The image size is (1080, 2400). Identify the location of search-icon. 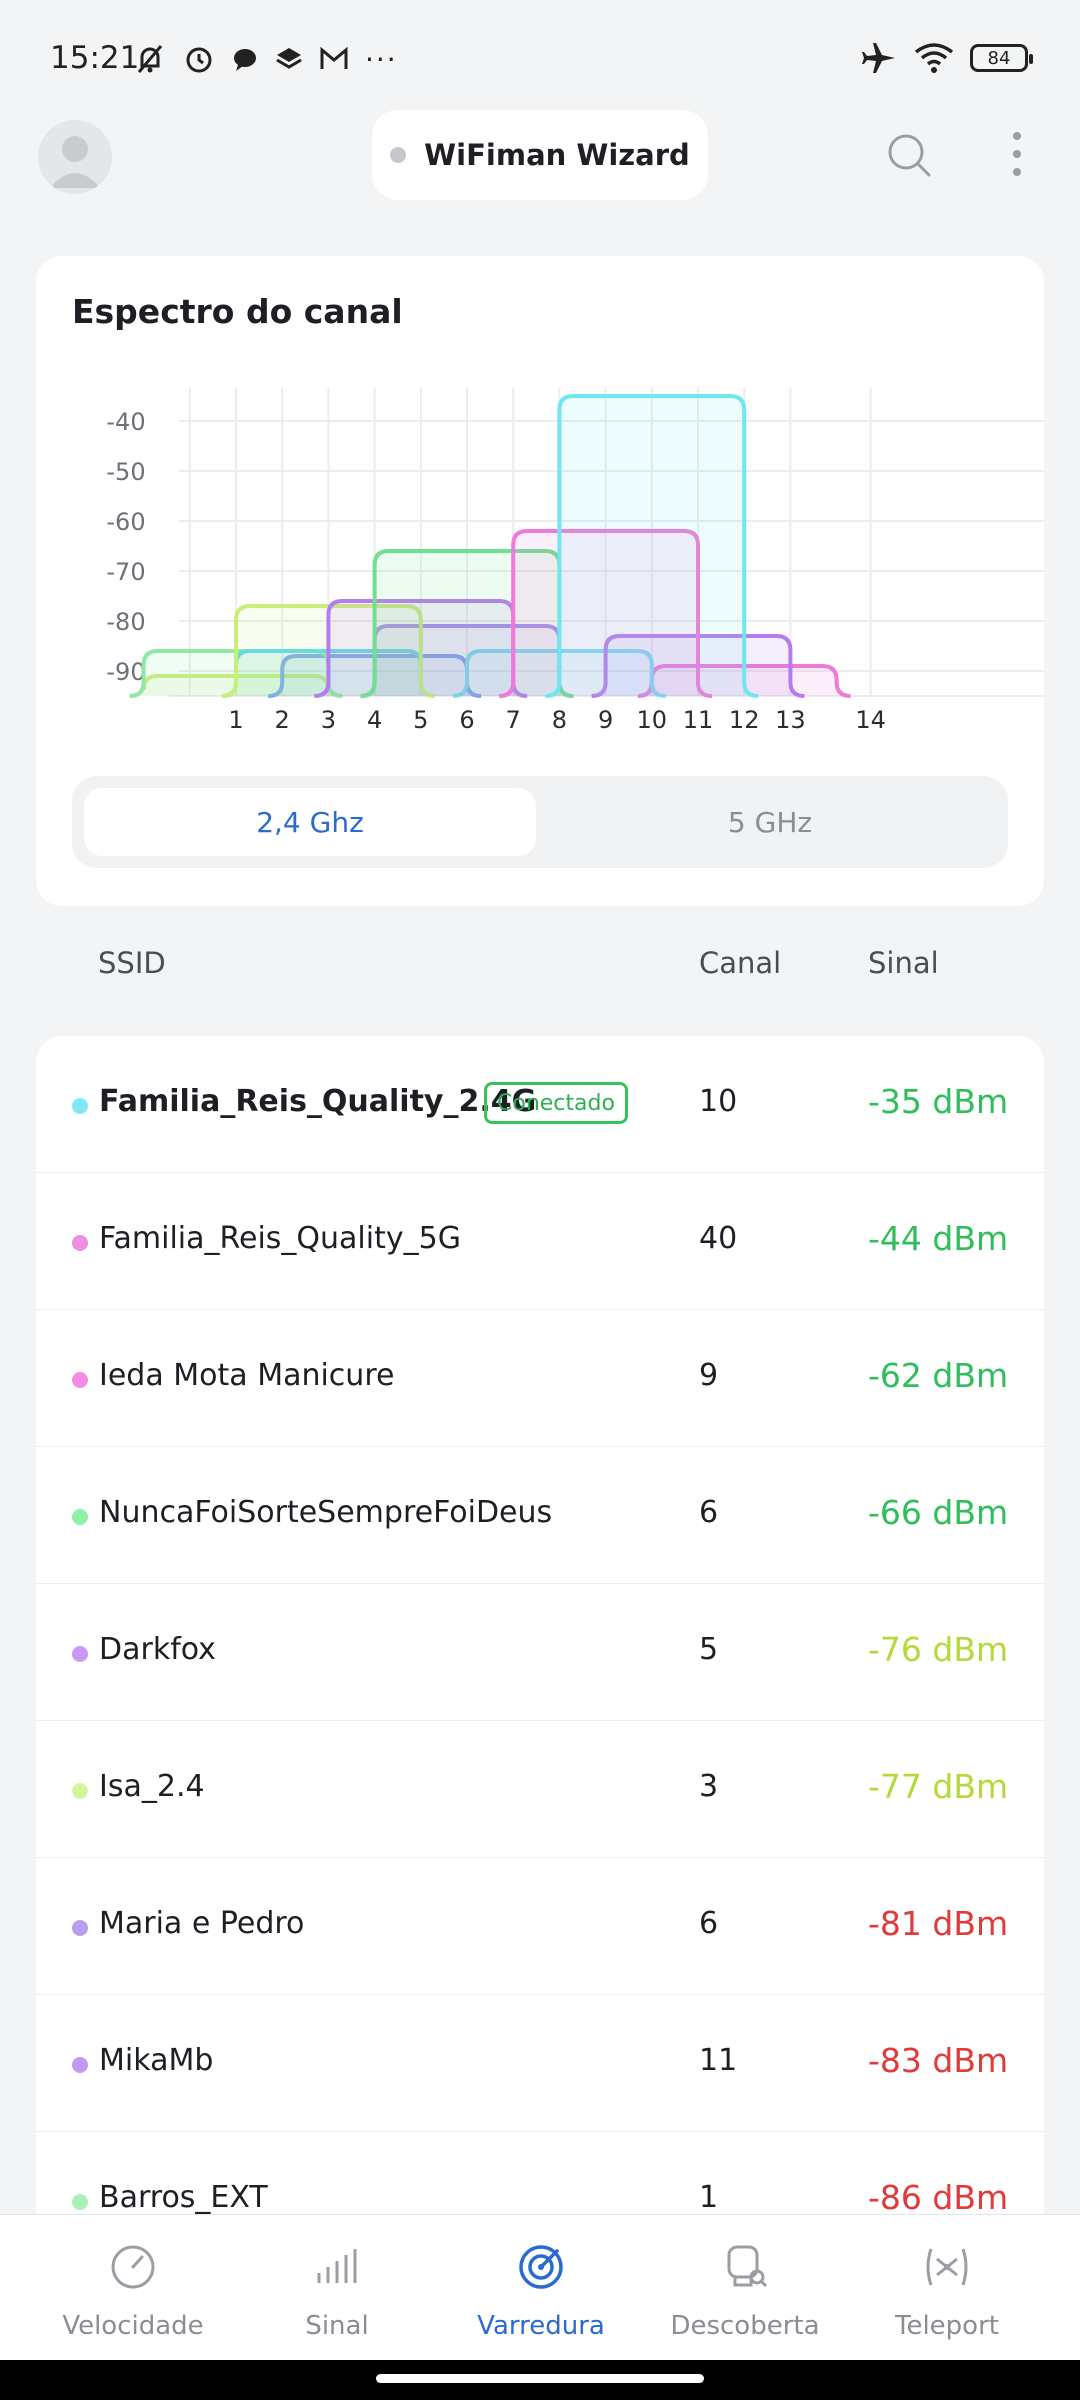
(909, 155).